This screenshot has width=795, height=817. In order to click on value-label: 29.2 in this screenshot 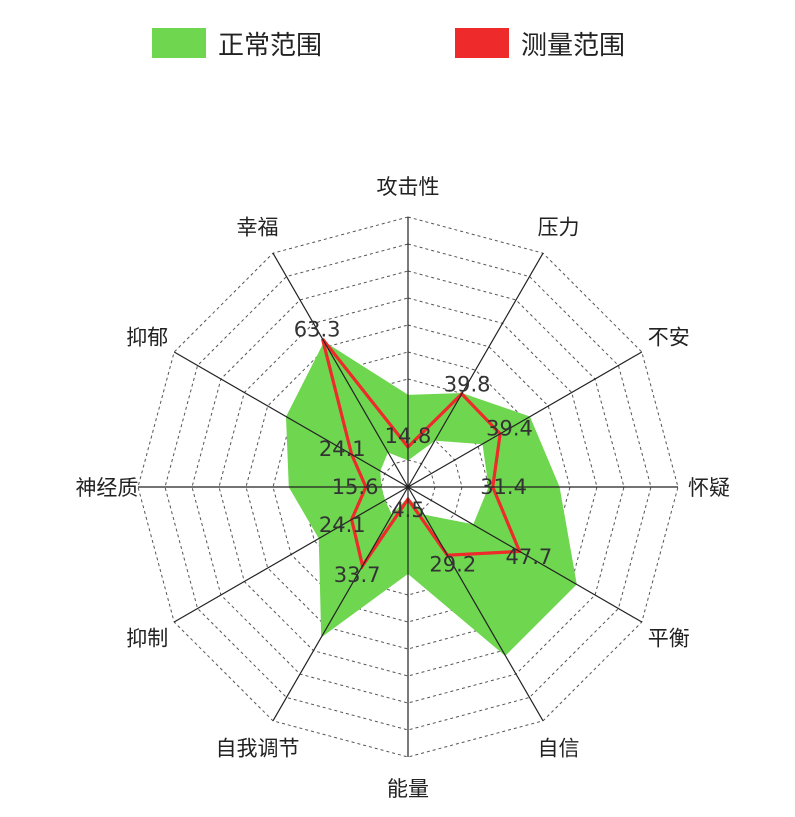, I will do `click(452, 565)`.